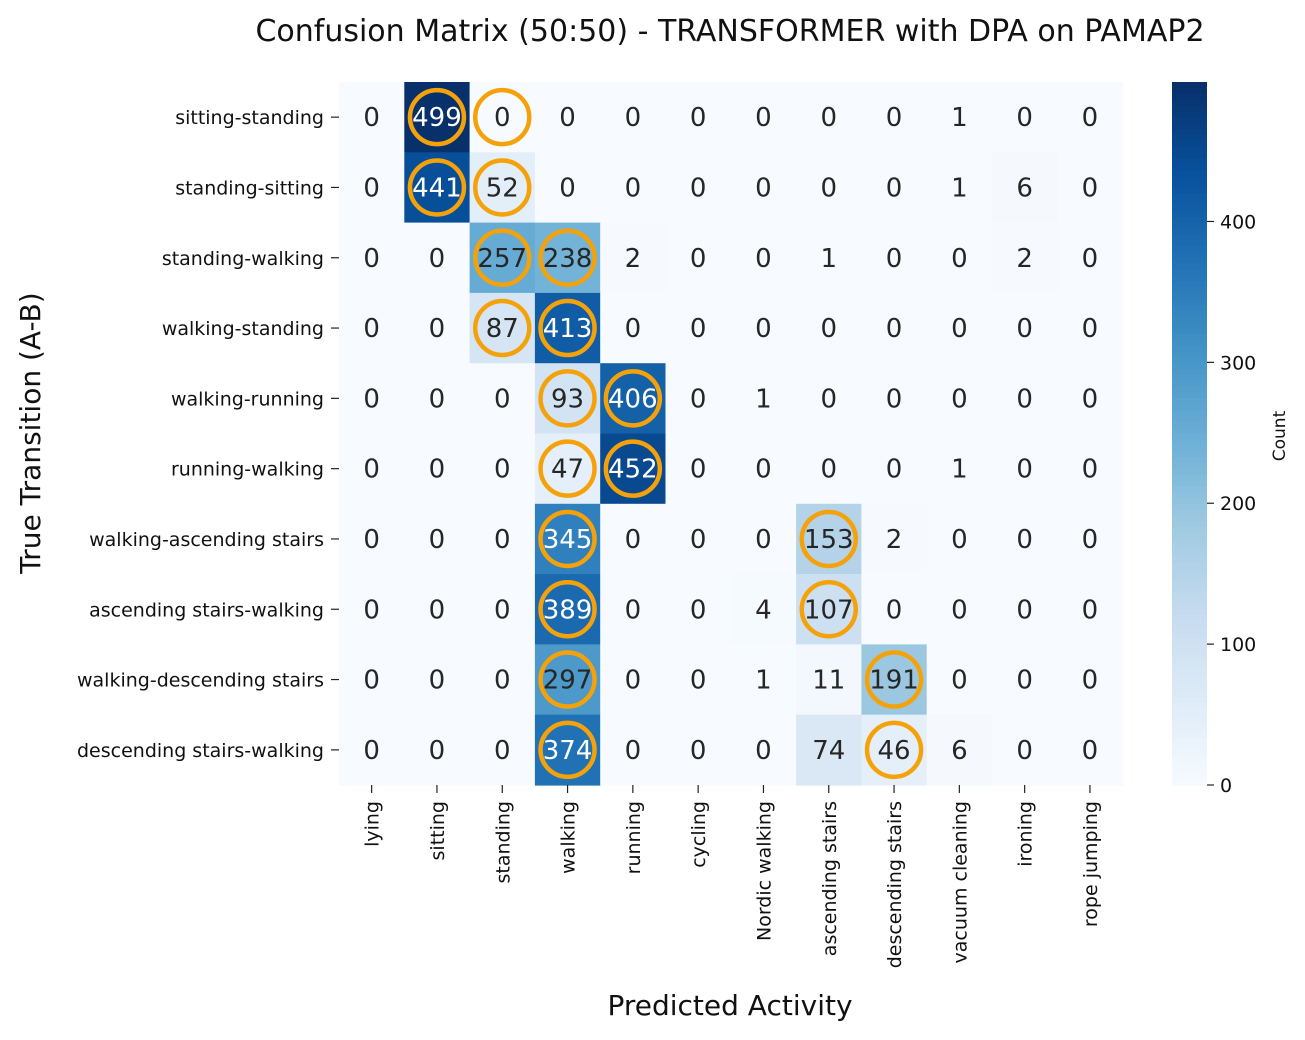 The width and height of the screenshot is (1305, 1040). I want to click on x-tick-label: walking, so click(569, 837).